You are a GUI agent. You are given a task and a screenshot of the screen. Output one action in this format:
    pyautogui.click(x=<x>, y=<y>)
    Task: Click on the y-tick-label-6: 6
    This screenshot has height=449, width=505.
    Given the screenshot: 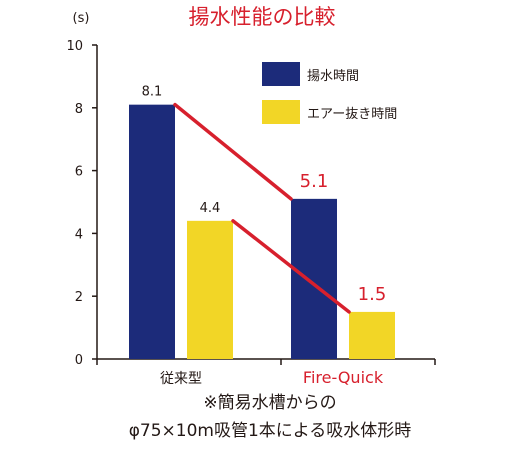 What is the action you would take?
    pyautogui.click(x=79, y=172)
    